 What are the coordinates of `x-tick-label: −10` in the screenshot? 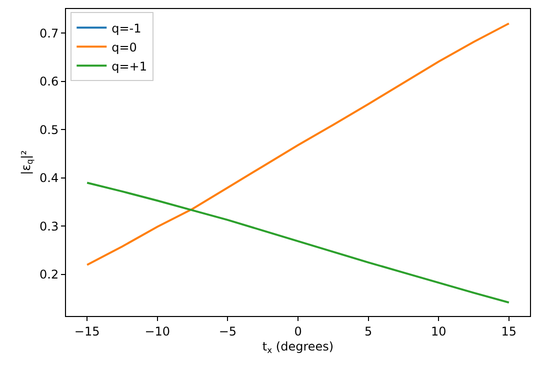 It's located at (157, 331).